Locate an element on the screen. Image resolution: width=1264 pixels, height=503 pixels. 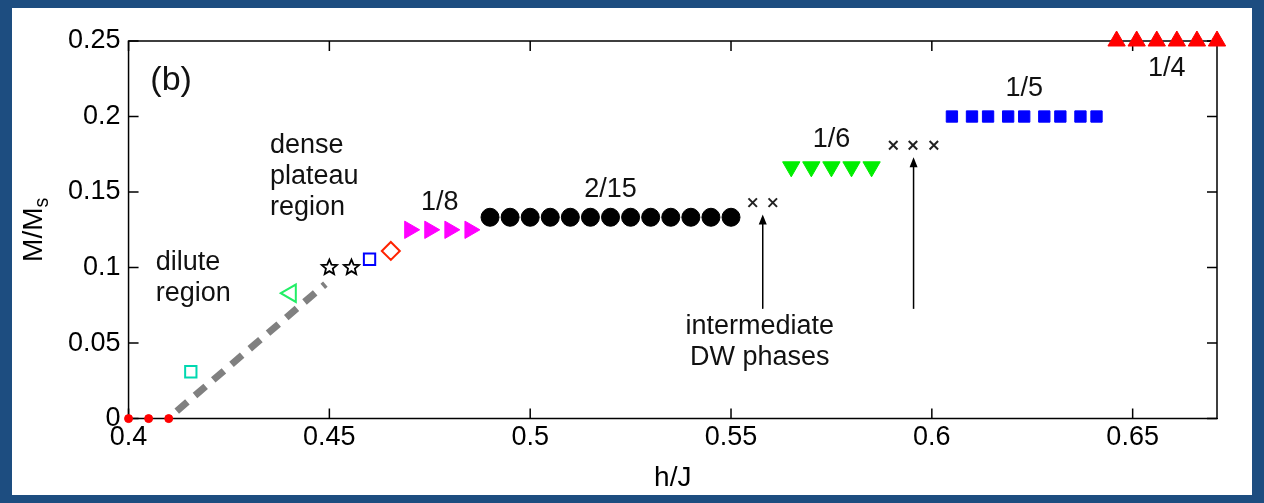
x-tick-label: 0.45 is located at coordinates (329, 436).